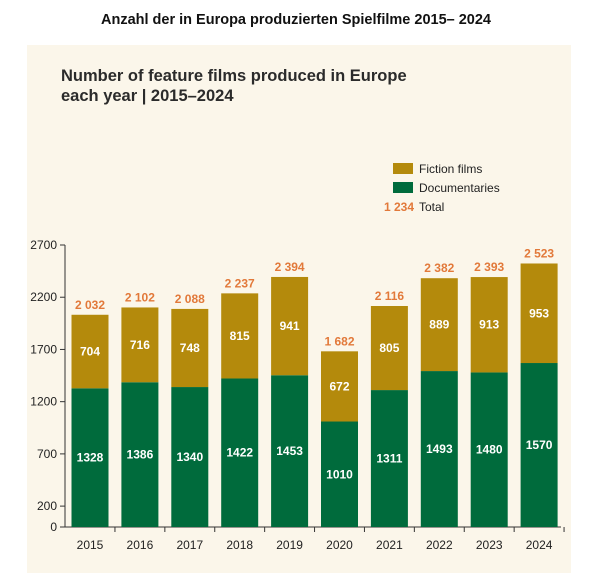 This screenshot has height=587, width=592. I want to click on data-label-documentaries: 1422, so click(239, 453).